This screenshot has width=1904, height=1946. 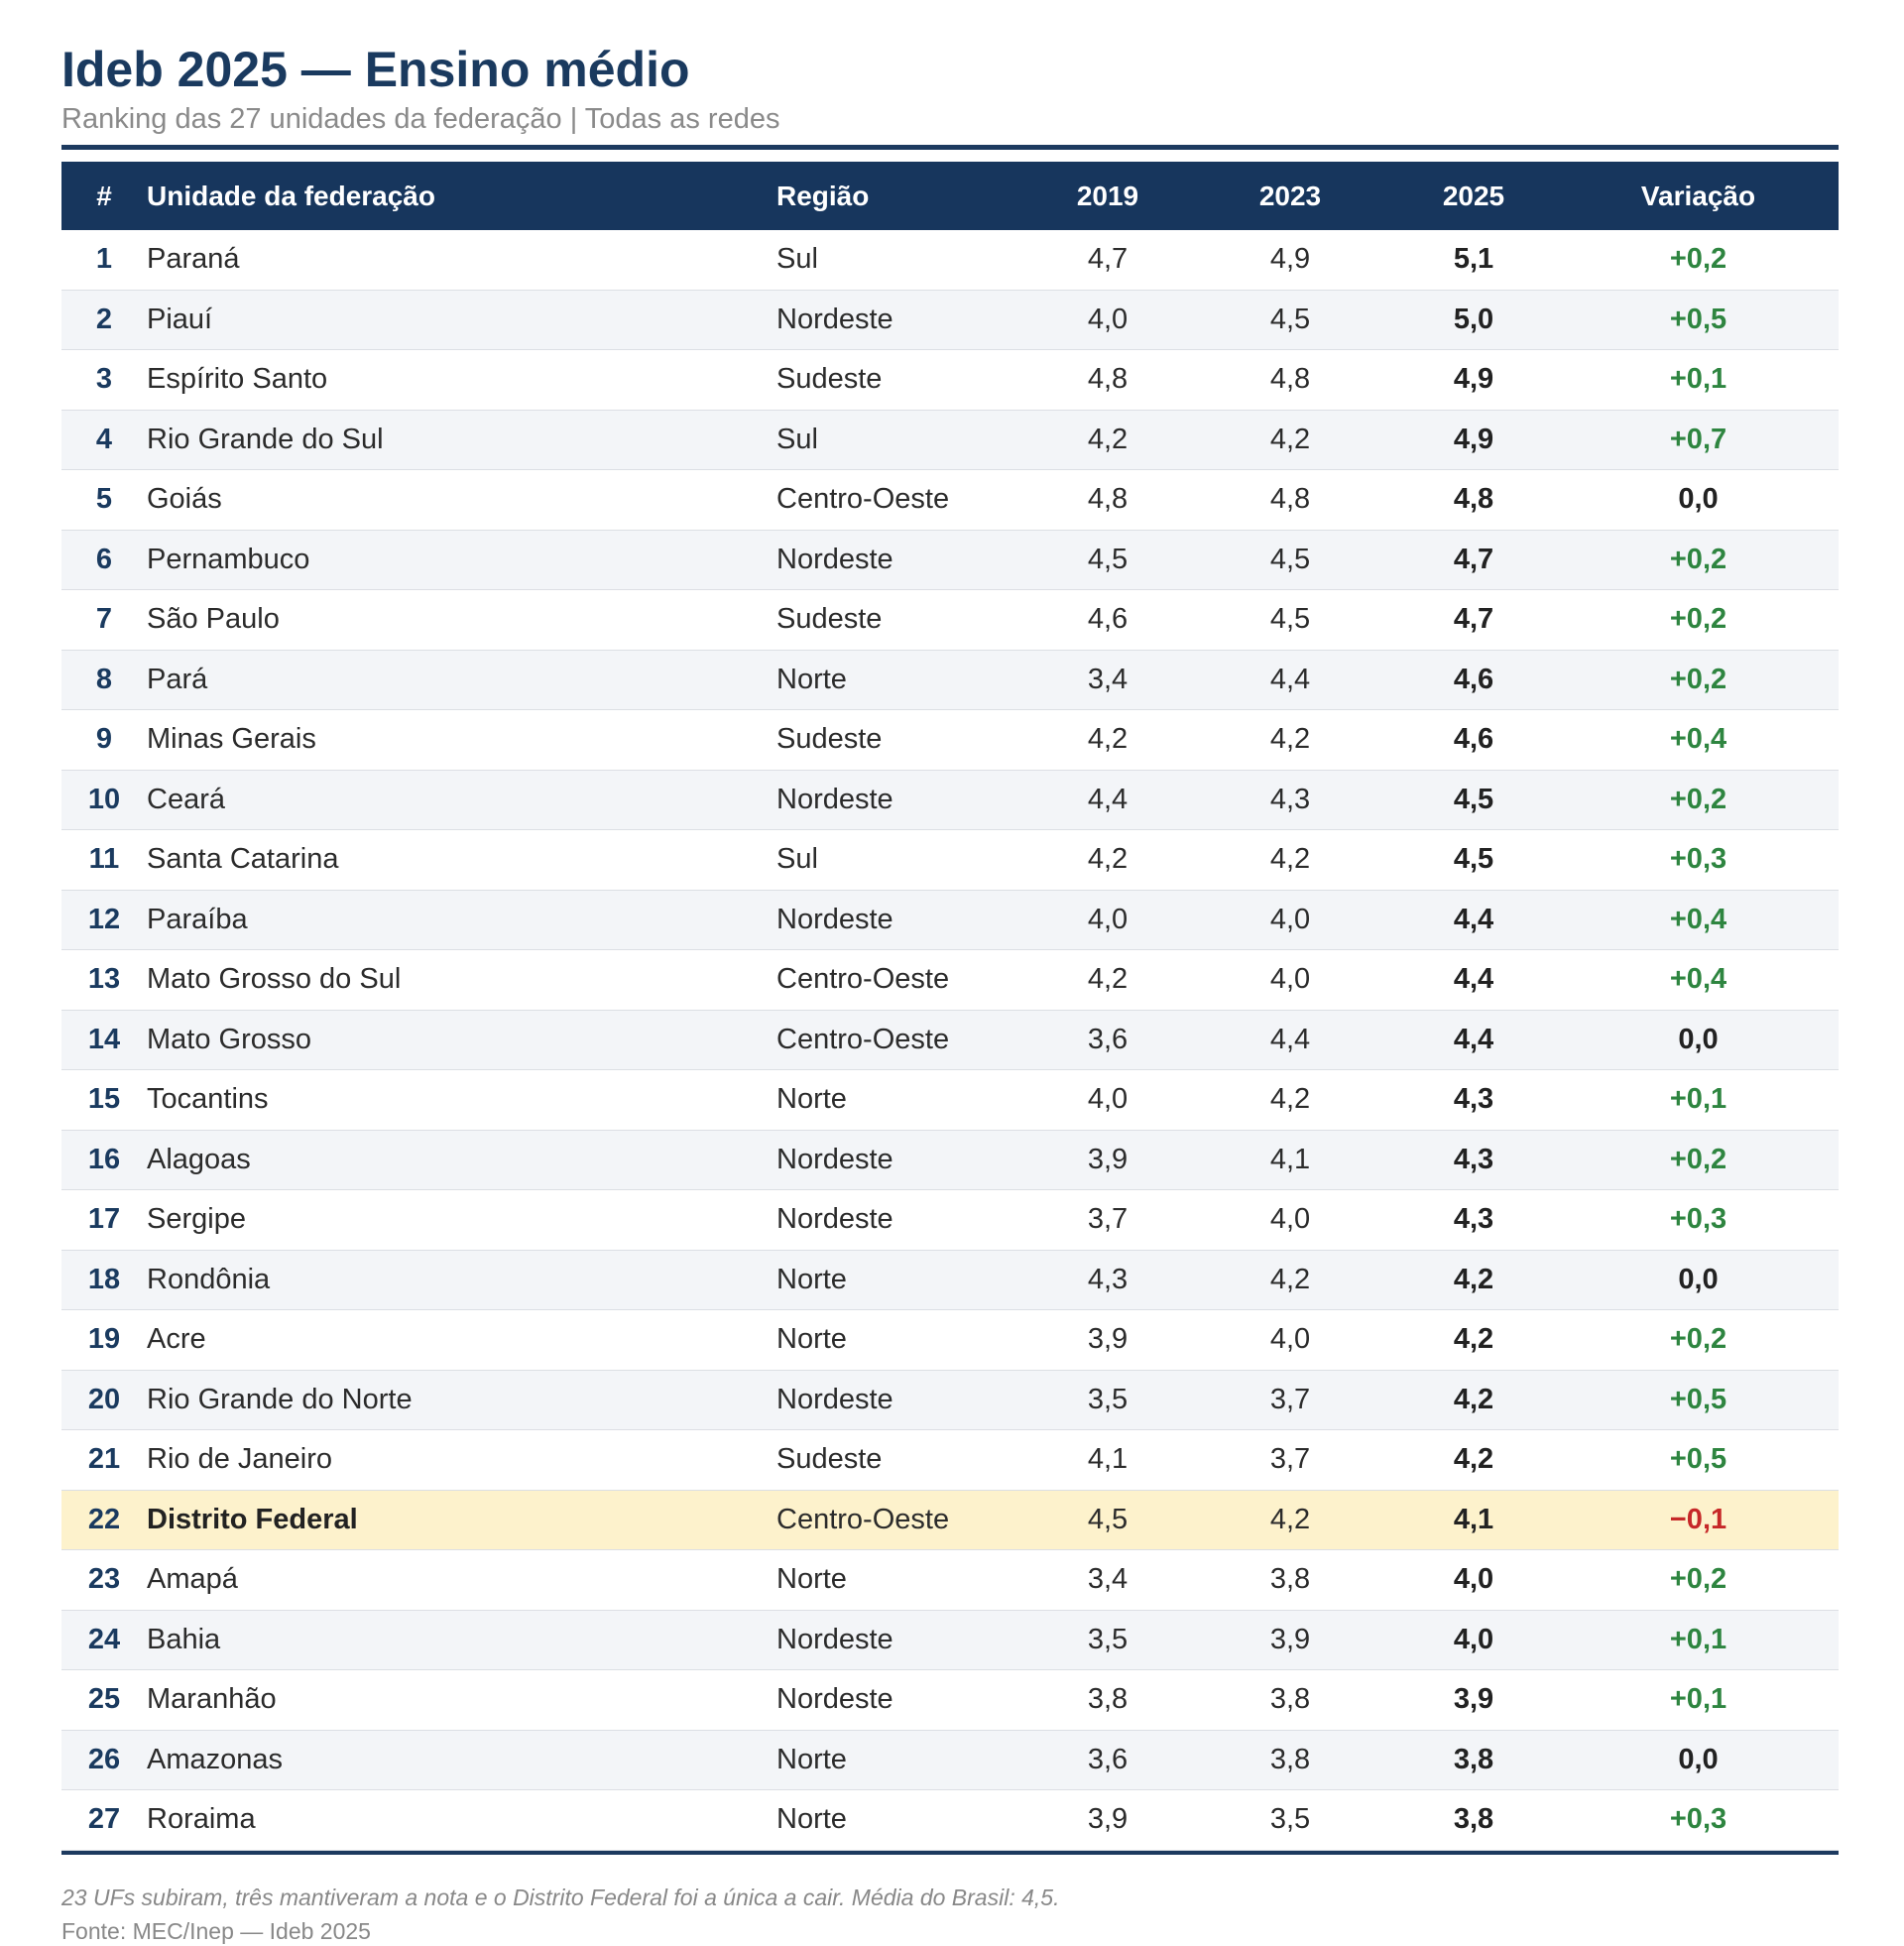 I want to click on regiao-cell: Centro-Oeste, so click(x=900, y=980).